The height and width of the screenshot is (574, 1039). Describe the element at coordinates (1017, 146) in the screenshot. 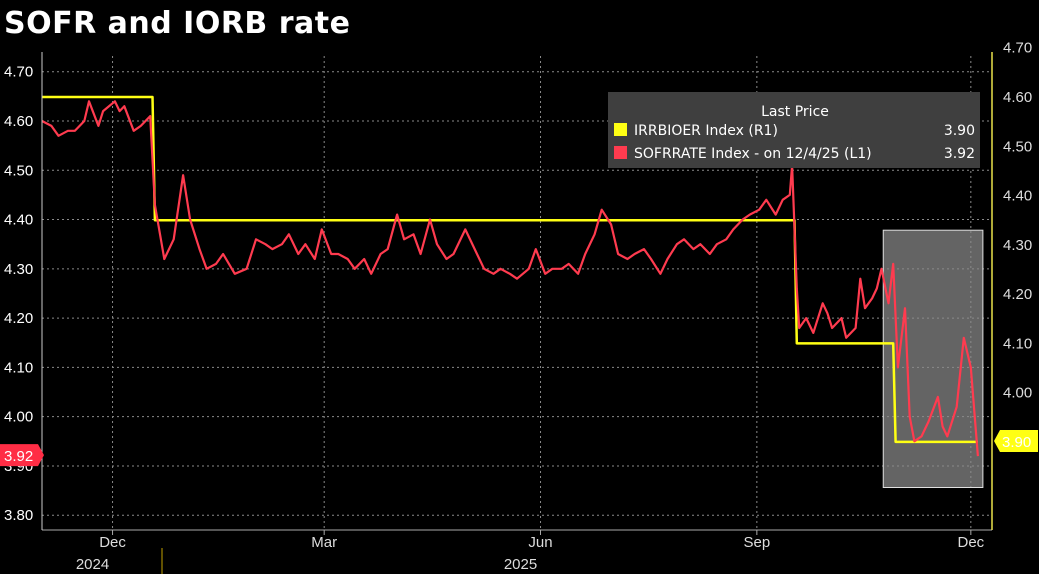

I see `y-tick-label-right: 4.50` at that location.